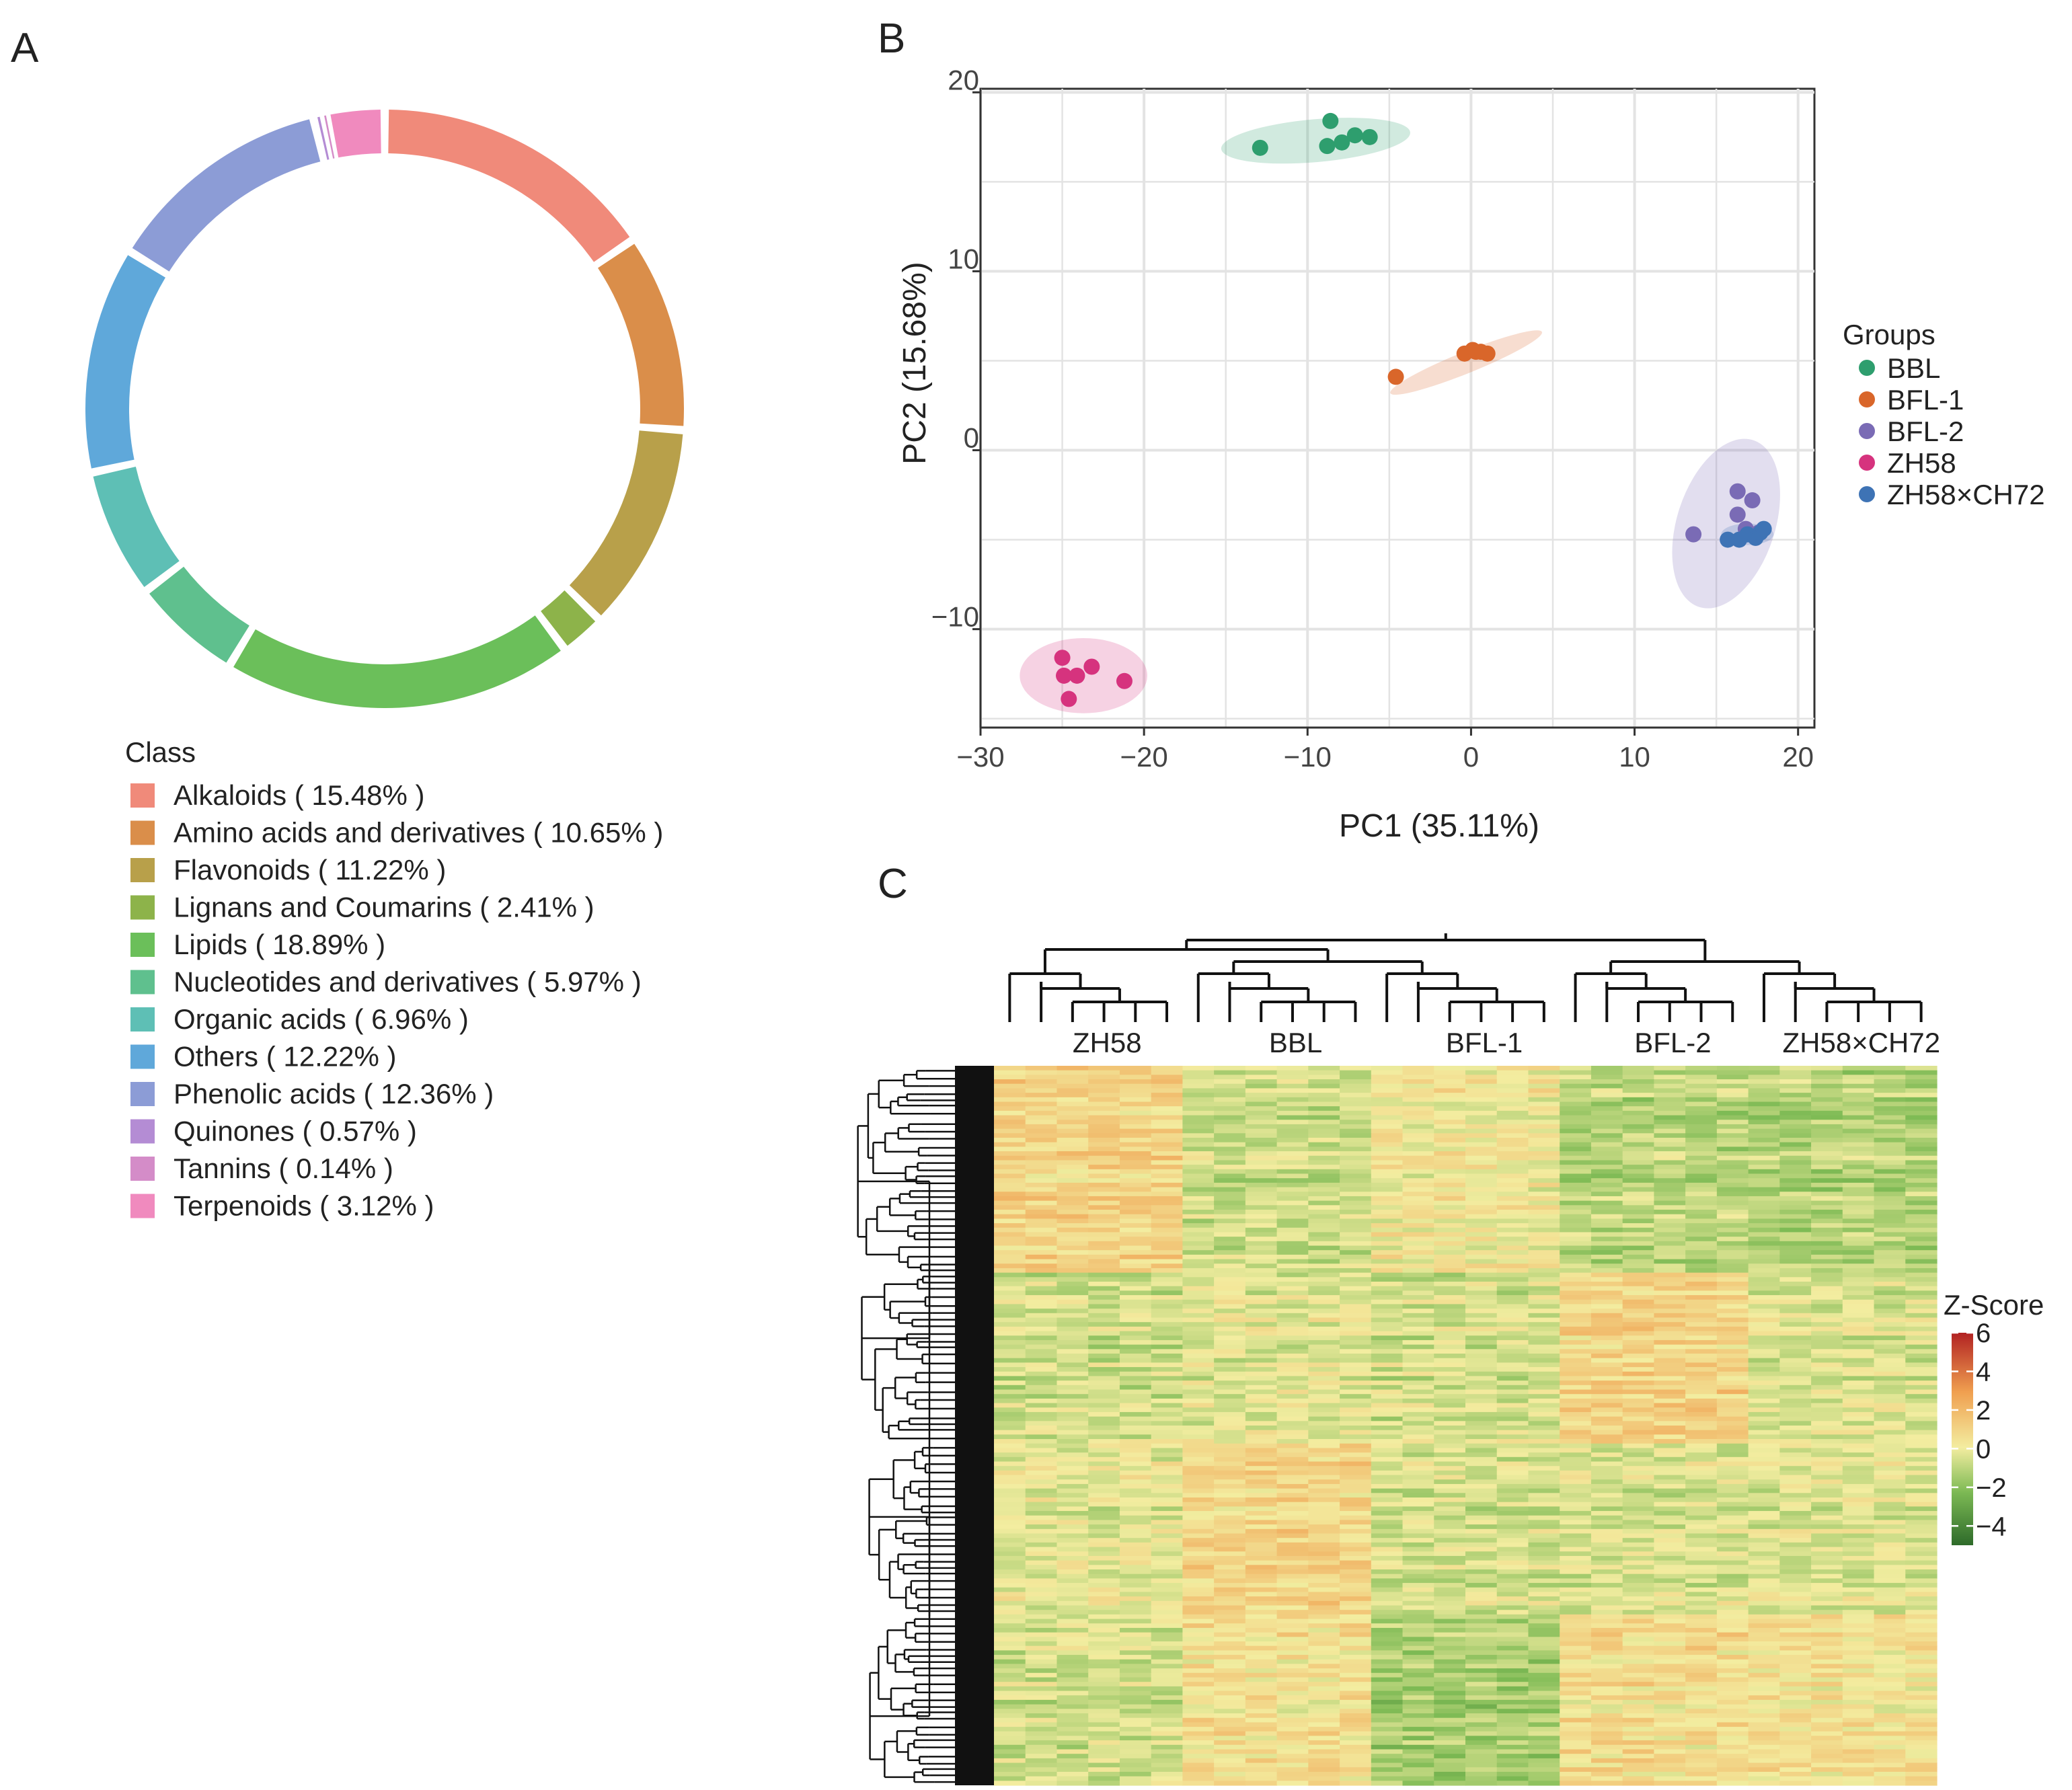 This screenshot has height=1790, width=2072. Describe the element at coordinates (299, 795) in the screenshot. I see `legend-label-0: Alkaloids ( 15.48% )` at that location.